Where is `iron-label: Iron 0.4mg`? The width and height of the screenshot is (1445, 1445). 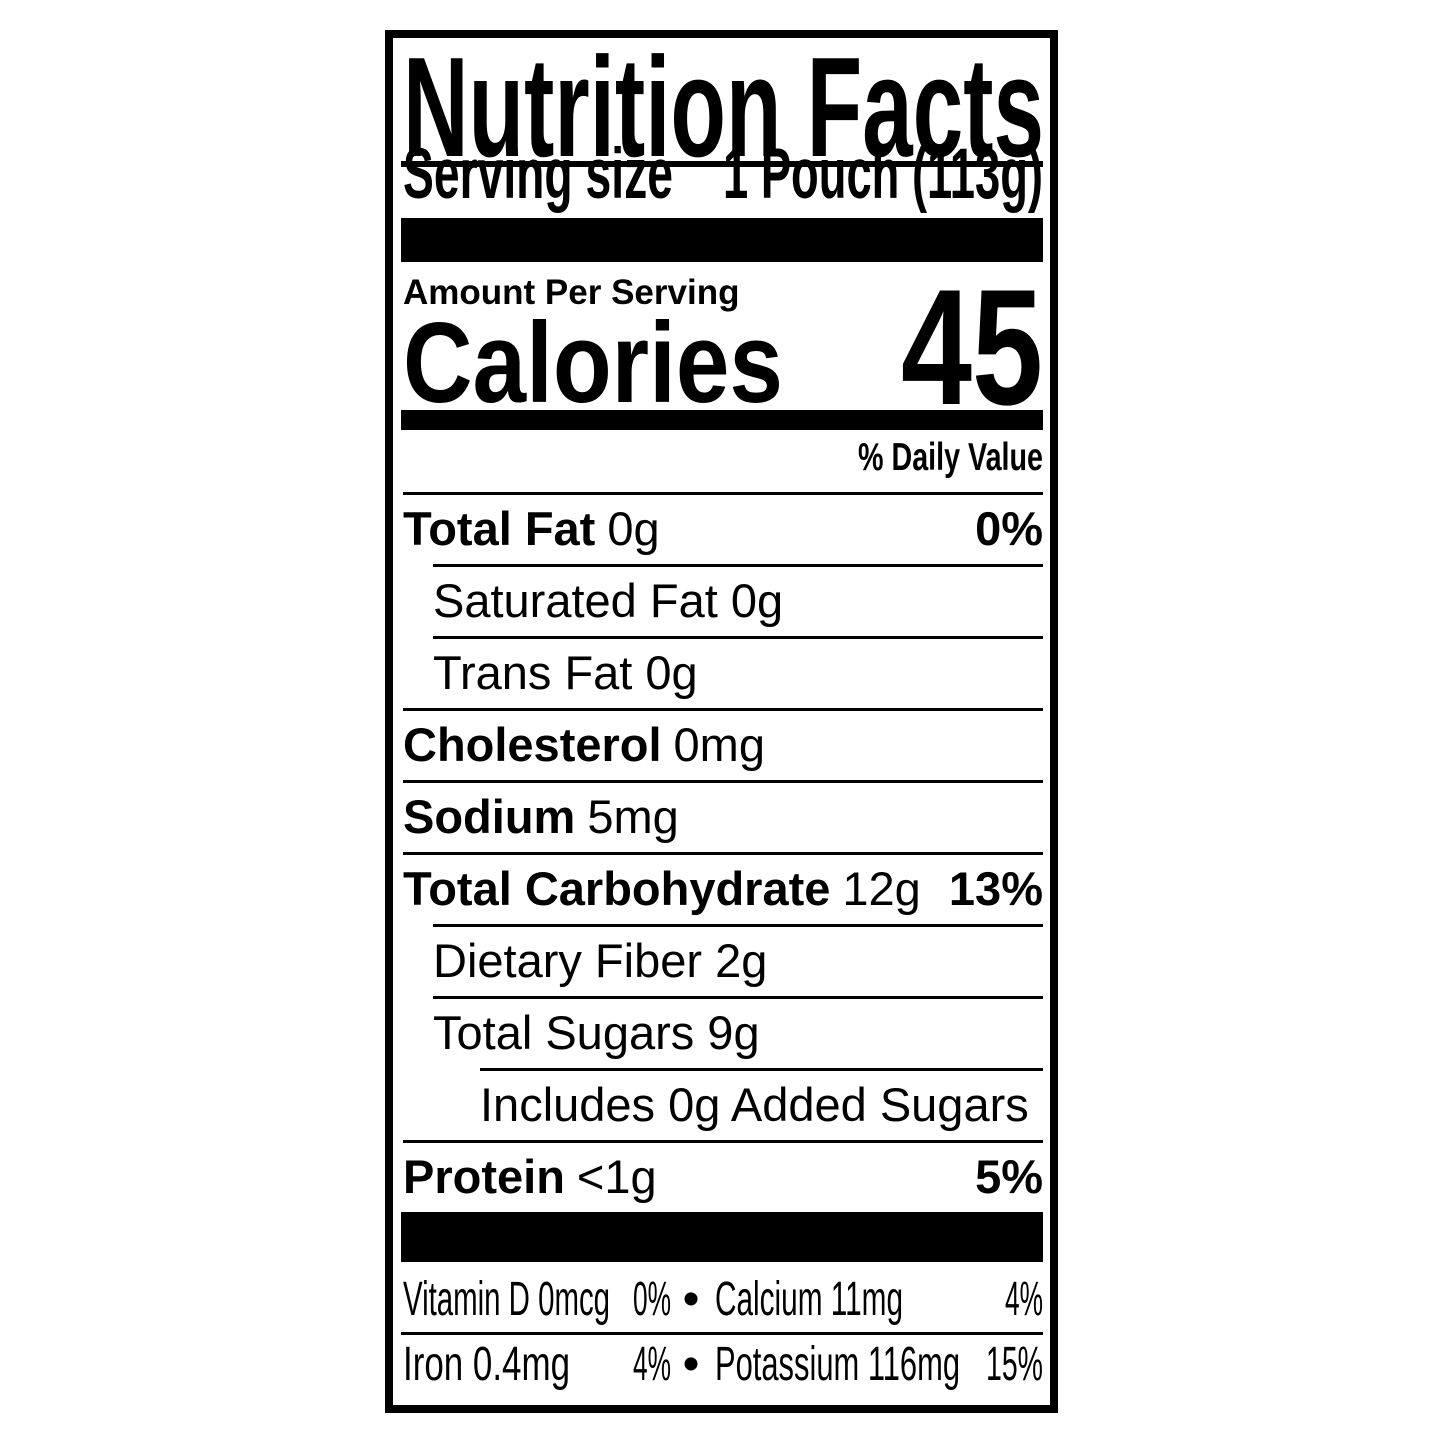
iron-label: Iron 0.4mg is located at coordinates (486, 1364).